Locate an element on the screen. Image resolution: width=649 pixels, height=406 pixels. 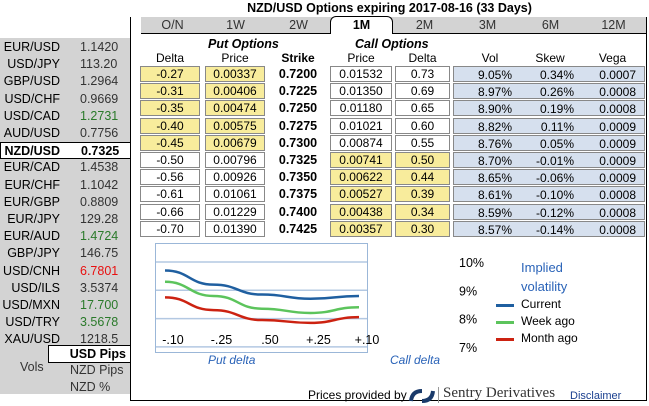
call-options-heading: Call Options is located at coordinates (392, 44).